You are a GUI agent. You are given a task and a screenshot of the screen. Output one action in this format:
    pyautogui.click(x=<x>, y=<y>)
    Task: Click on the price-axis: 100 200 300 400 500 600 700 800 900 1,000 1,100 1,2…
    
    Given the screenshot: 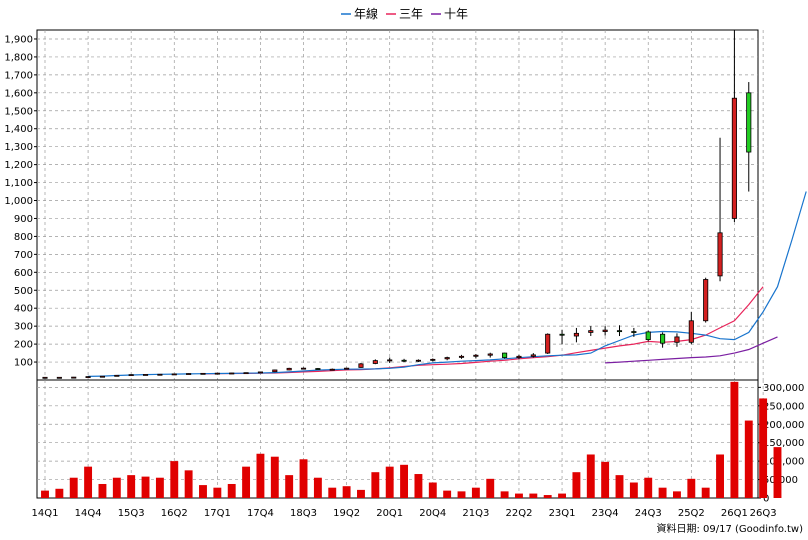 What is the action you would take?
    pyautogui.click(x=20, y=201)
    